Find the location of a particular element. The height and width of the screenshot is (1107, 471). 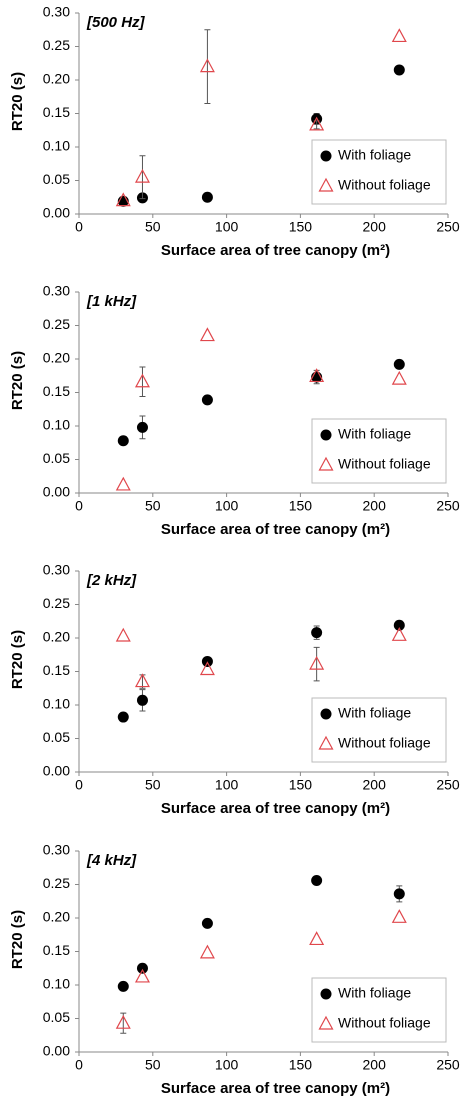

panel-annotation: [2 kHz] is located at coordinates (111, 580).